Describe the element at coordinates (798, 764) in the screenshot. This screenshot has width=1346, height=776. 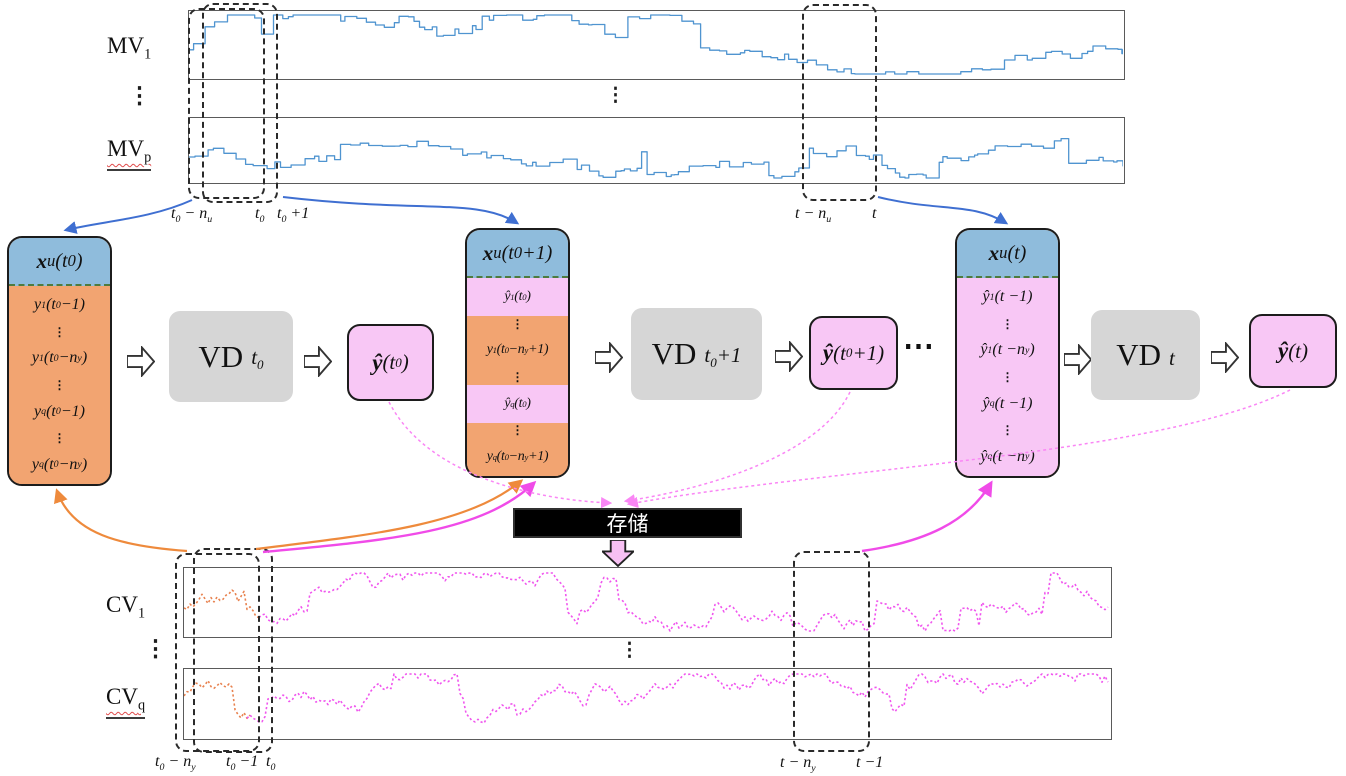
I see `time-label-t-minus-ny: t − ny` at that location.